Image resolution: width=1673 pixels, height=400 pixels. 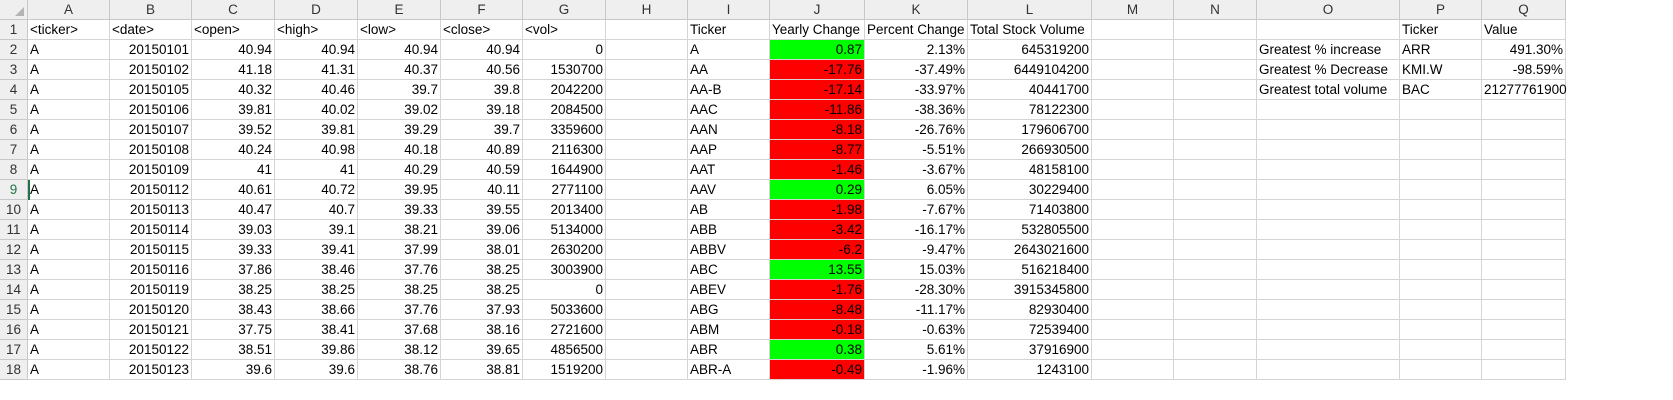 What do you see at coordinates (482, 30) in the screenshot?
I see `raw-header-cell: <close>` at bounding box center [482, 30].